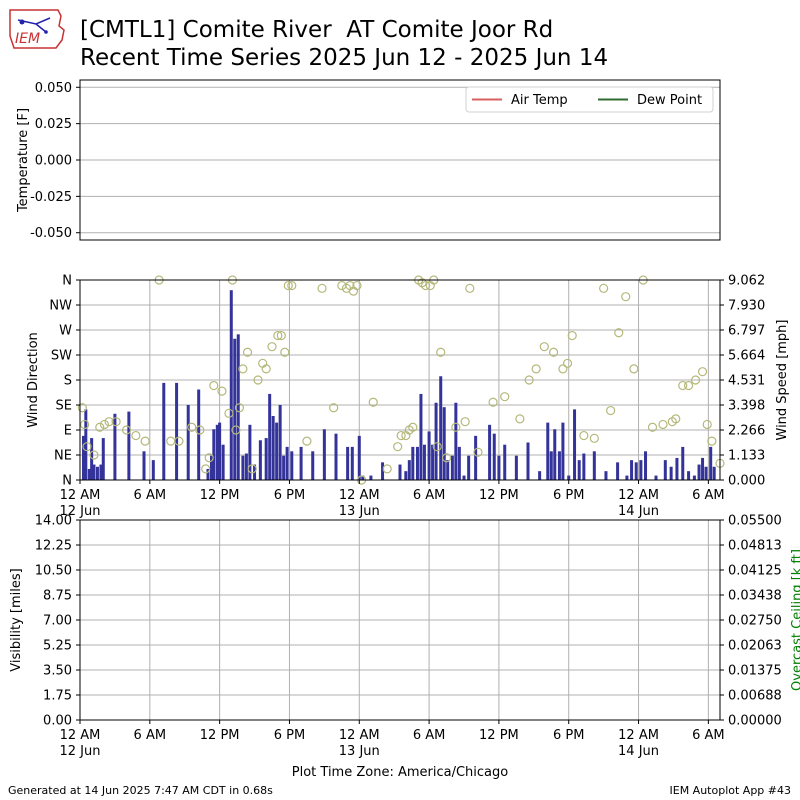 This screenshot has height=800, width=800. Describe the element at coordinates (51, 233) in the screenshot. I see `temperature-tick-label: -0.050` at that location.